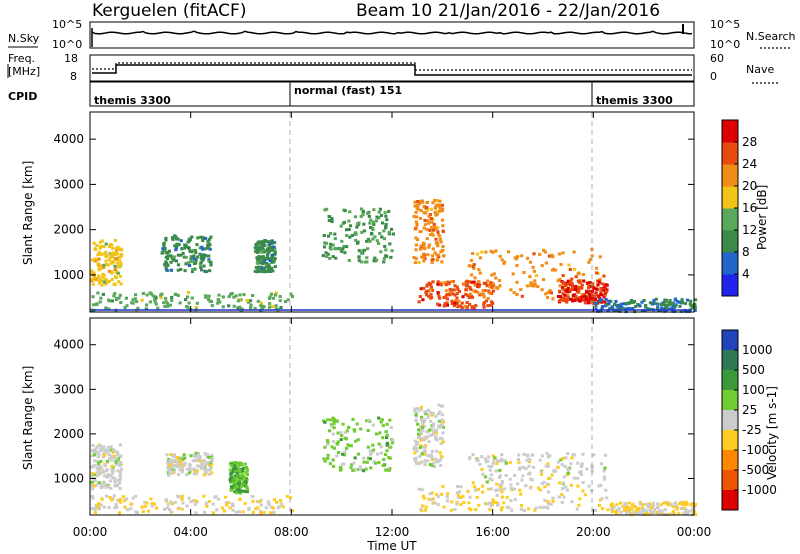 The width and height of the screenshot is (800, 554). What do you see at coordinates (753, 370) in the screenshot?
I see `colorbar-tick-label: 500` at bounding box center [753, 370].